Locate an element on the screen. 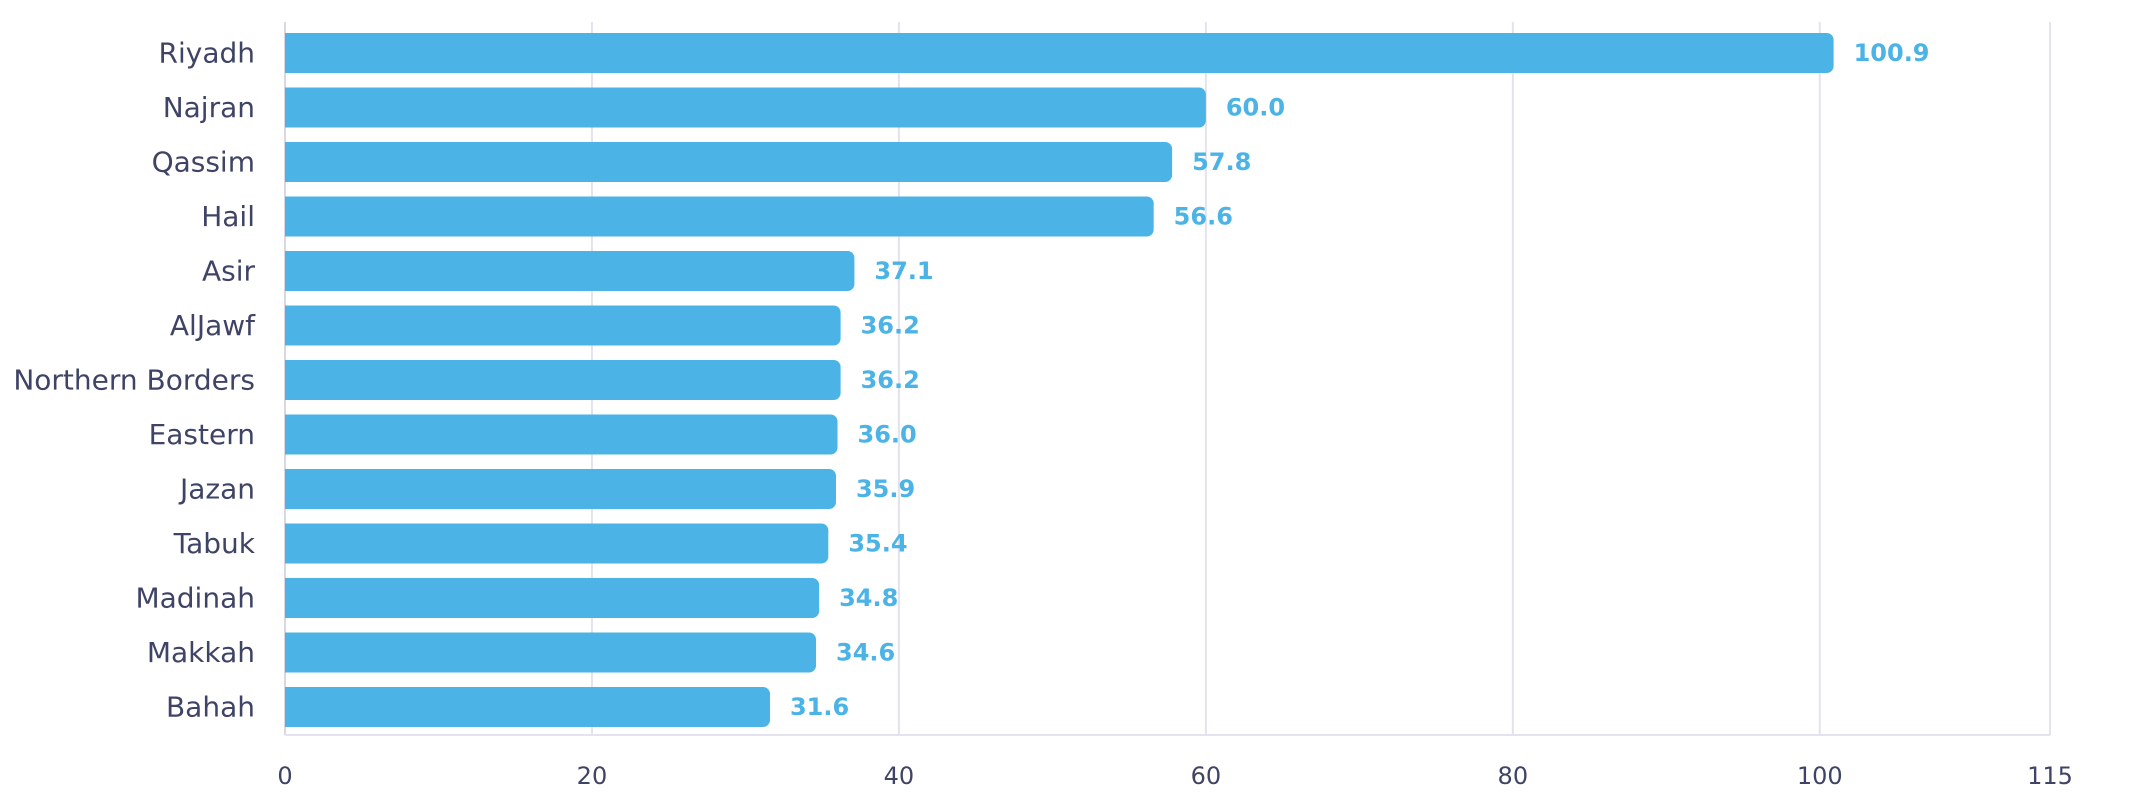  category-label: Madinah is located at coordinates (195, 598).